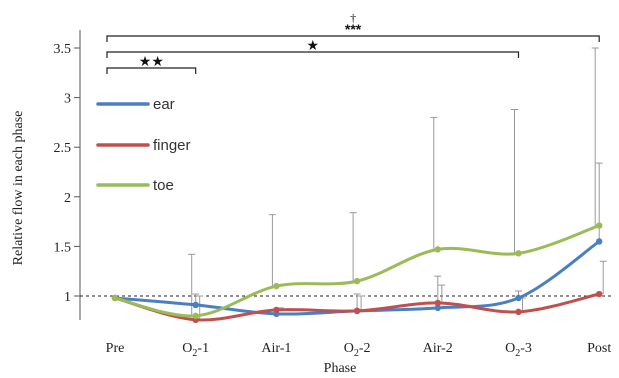 Image resolution: width=619 pixels, height=378 pixels. Describe the element at coordinates (67, 99) in the screenshot. I see `y-tick-label: 3` at that location.